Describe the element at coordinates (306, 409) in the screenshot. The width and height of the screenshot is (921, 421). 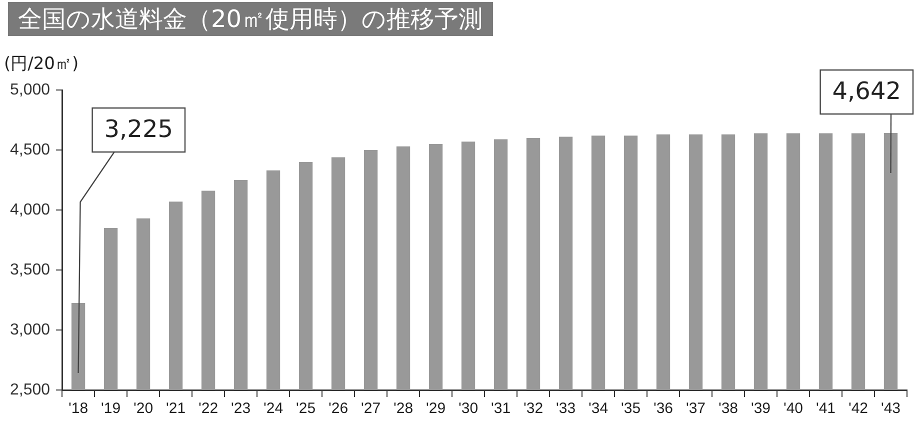
I see `x-tick-label: '25` at that location.